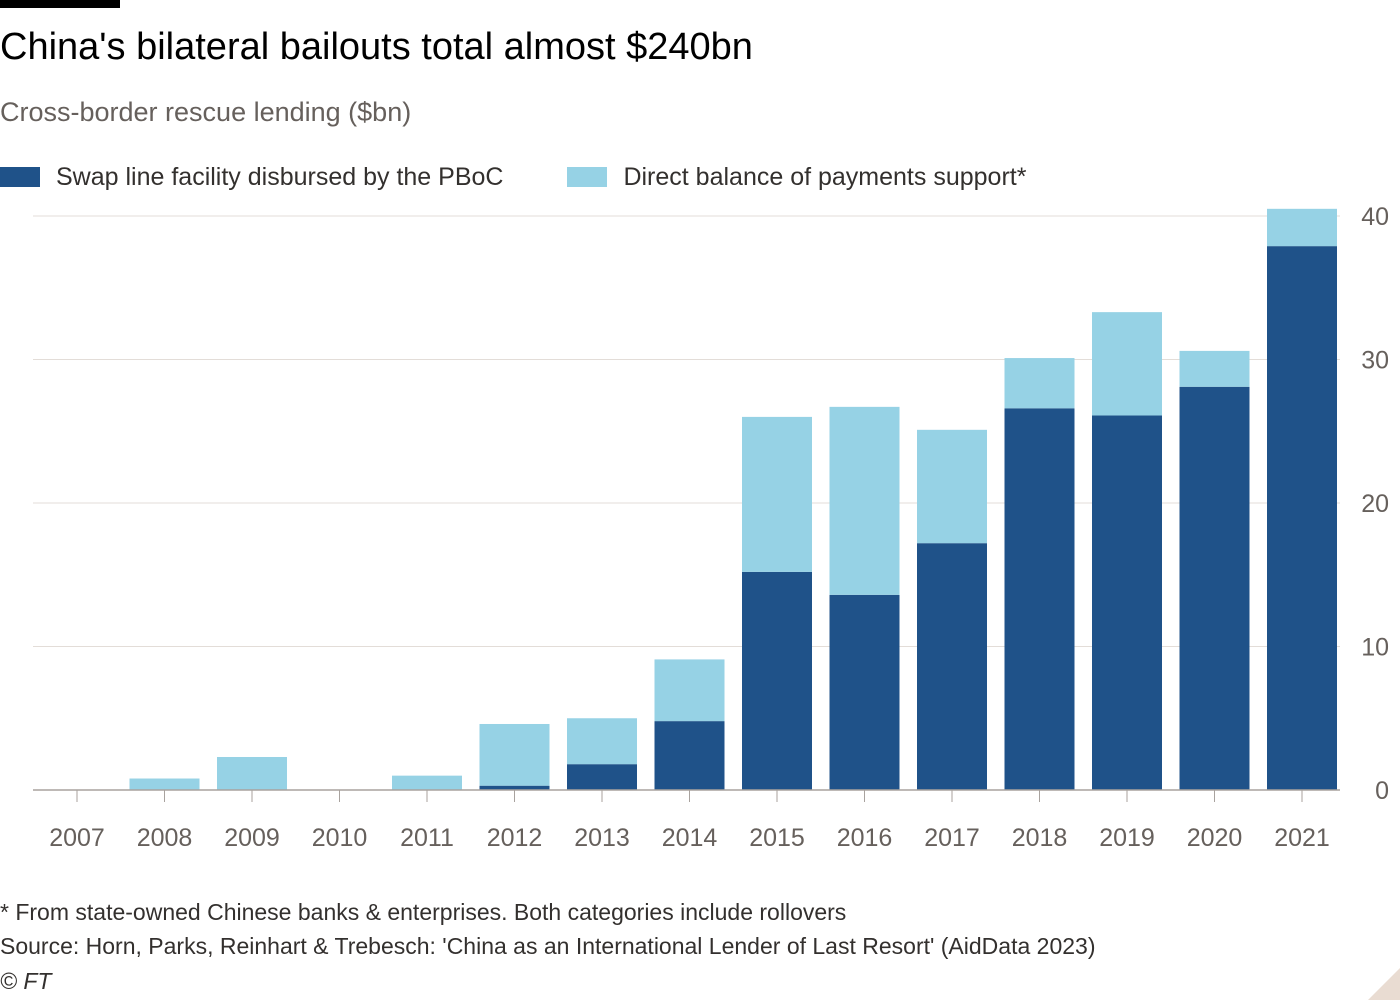  What do you see at coordinates (777, 494) in the screenshot?
I see `bar-direct-2015` at bounding box center [777, 494].